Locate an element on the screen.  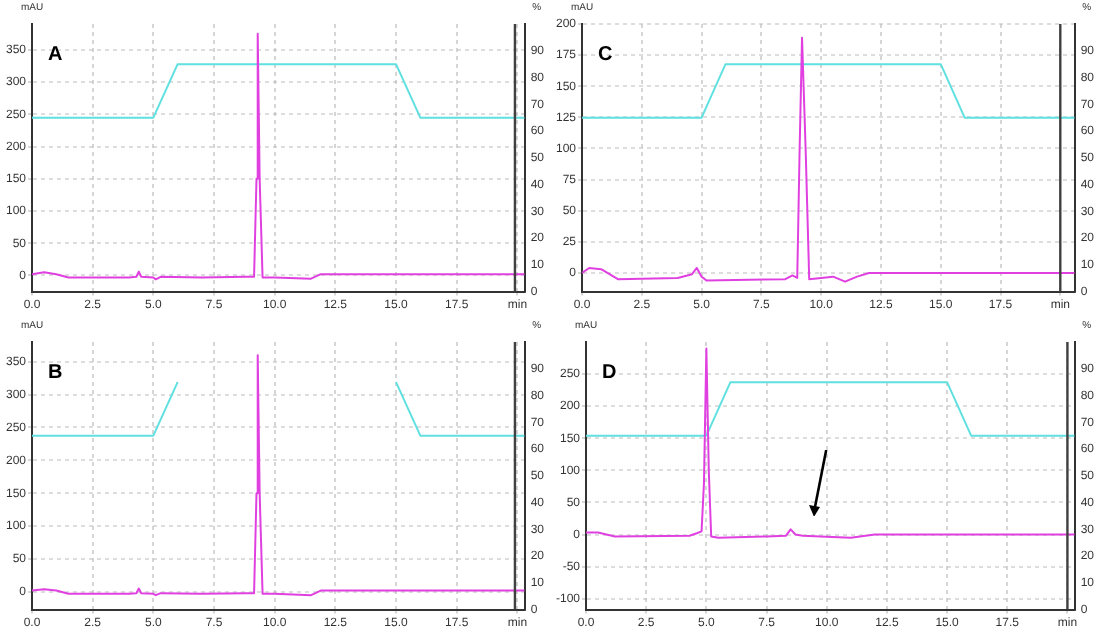
text: D is located at coordinates (609, 372).